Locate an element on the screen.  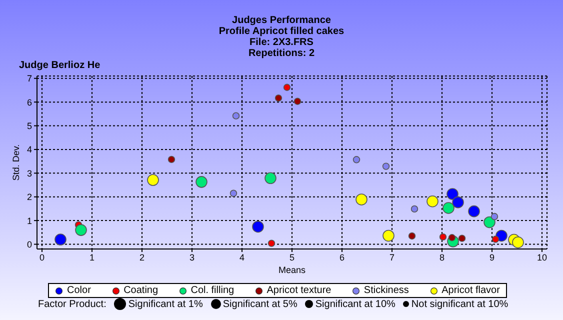
text: Judge Berlioz He is located at coordinates (59, 65).